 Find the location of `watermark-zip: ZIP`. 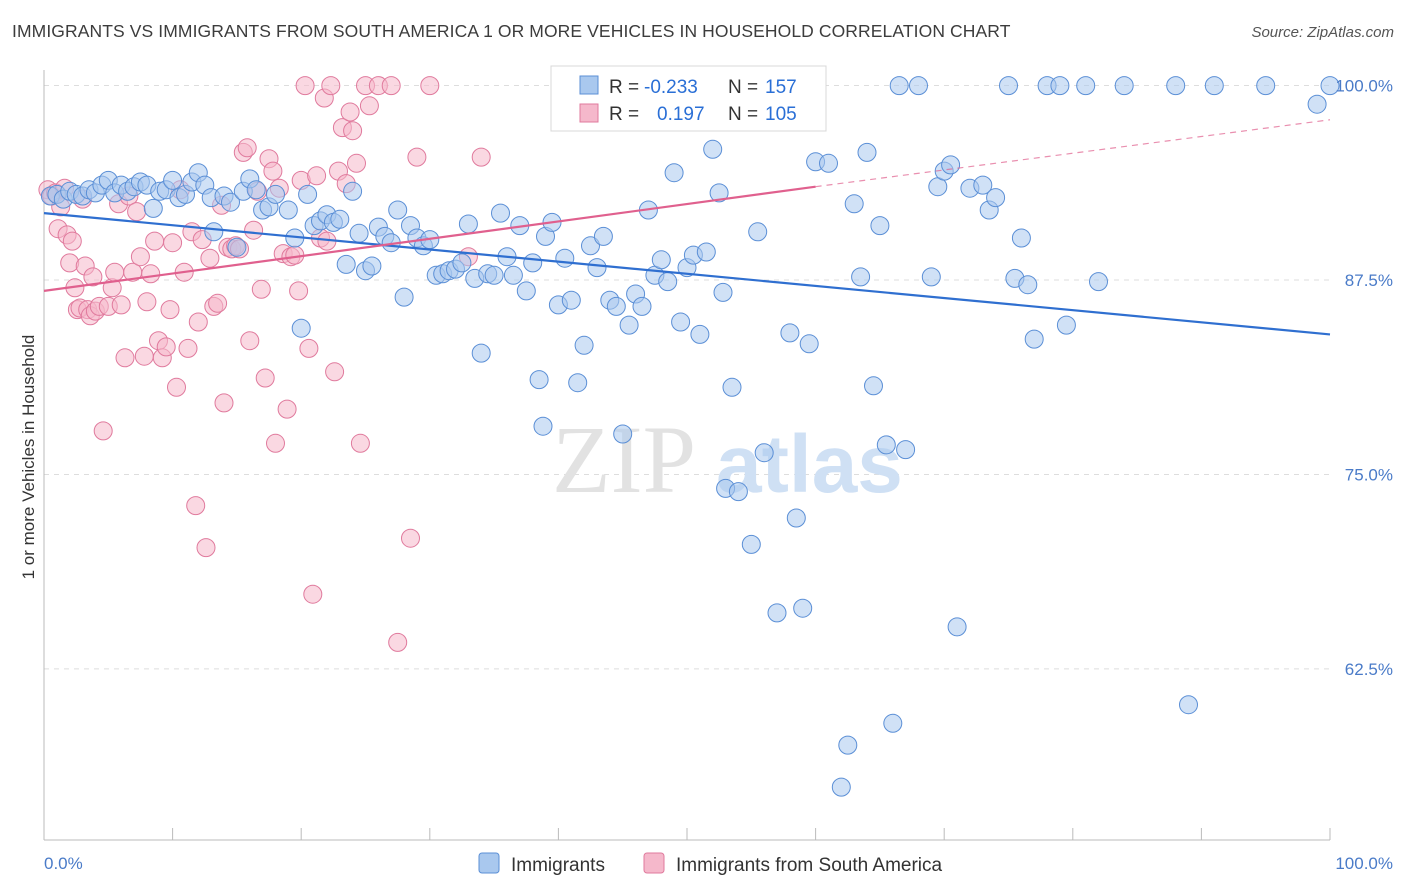

watermark-zip: ZIP is located at coordinates (624, 459).